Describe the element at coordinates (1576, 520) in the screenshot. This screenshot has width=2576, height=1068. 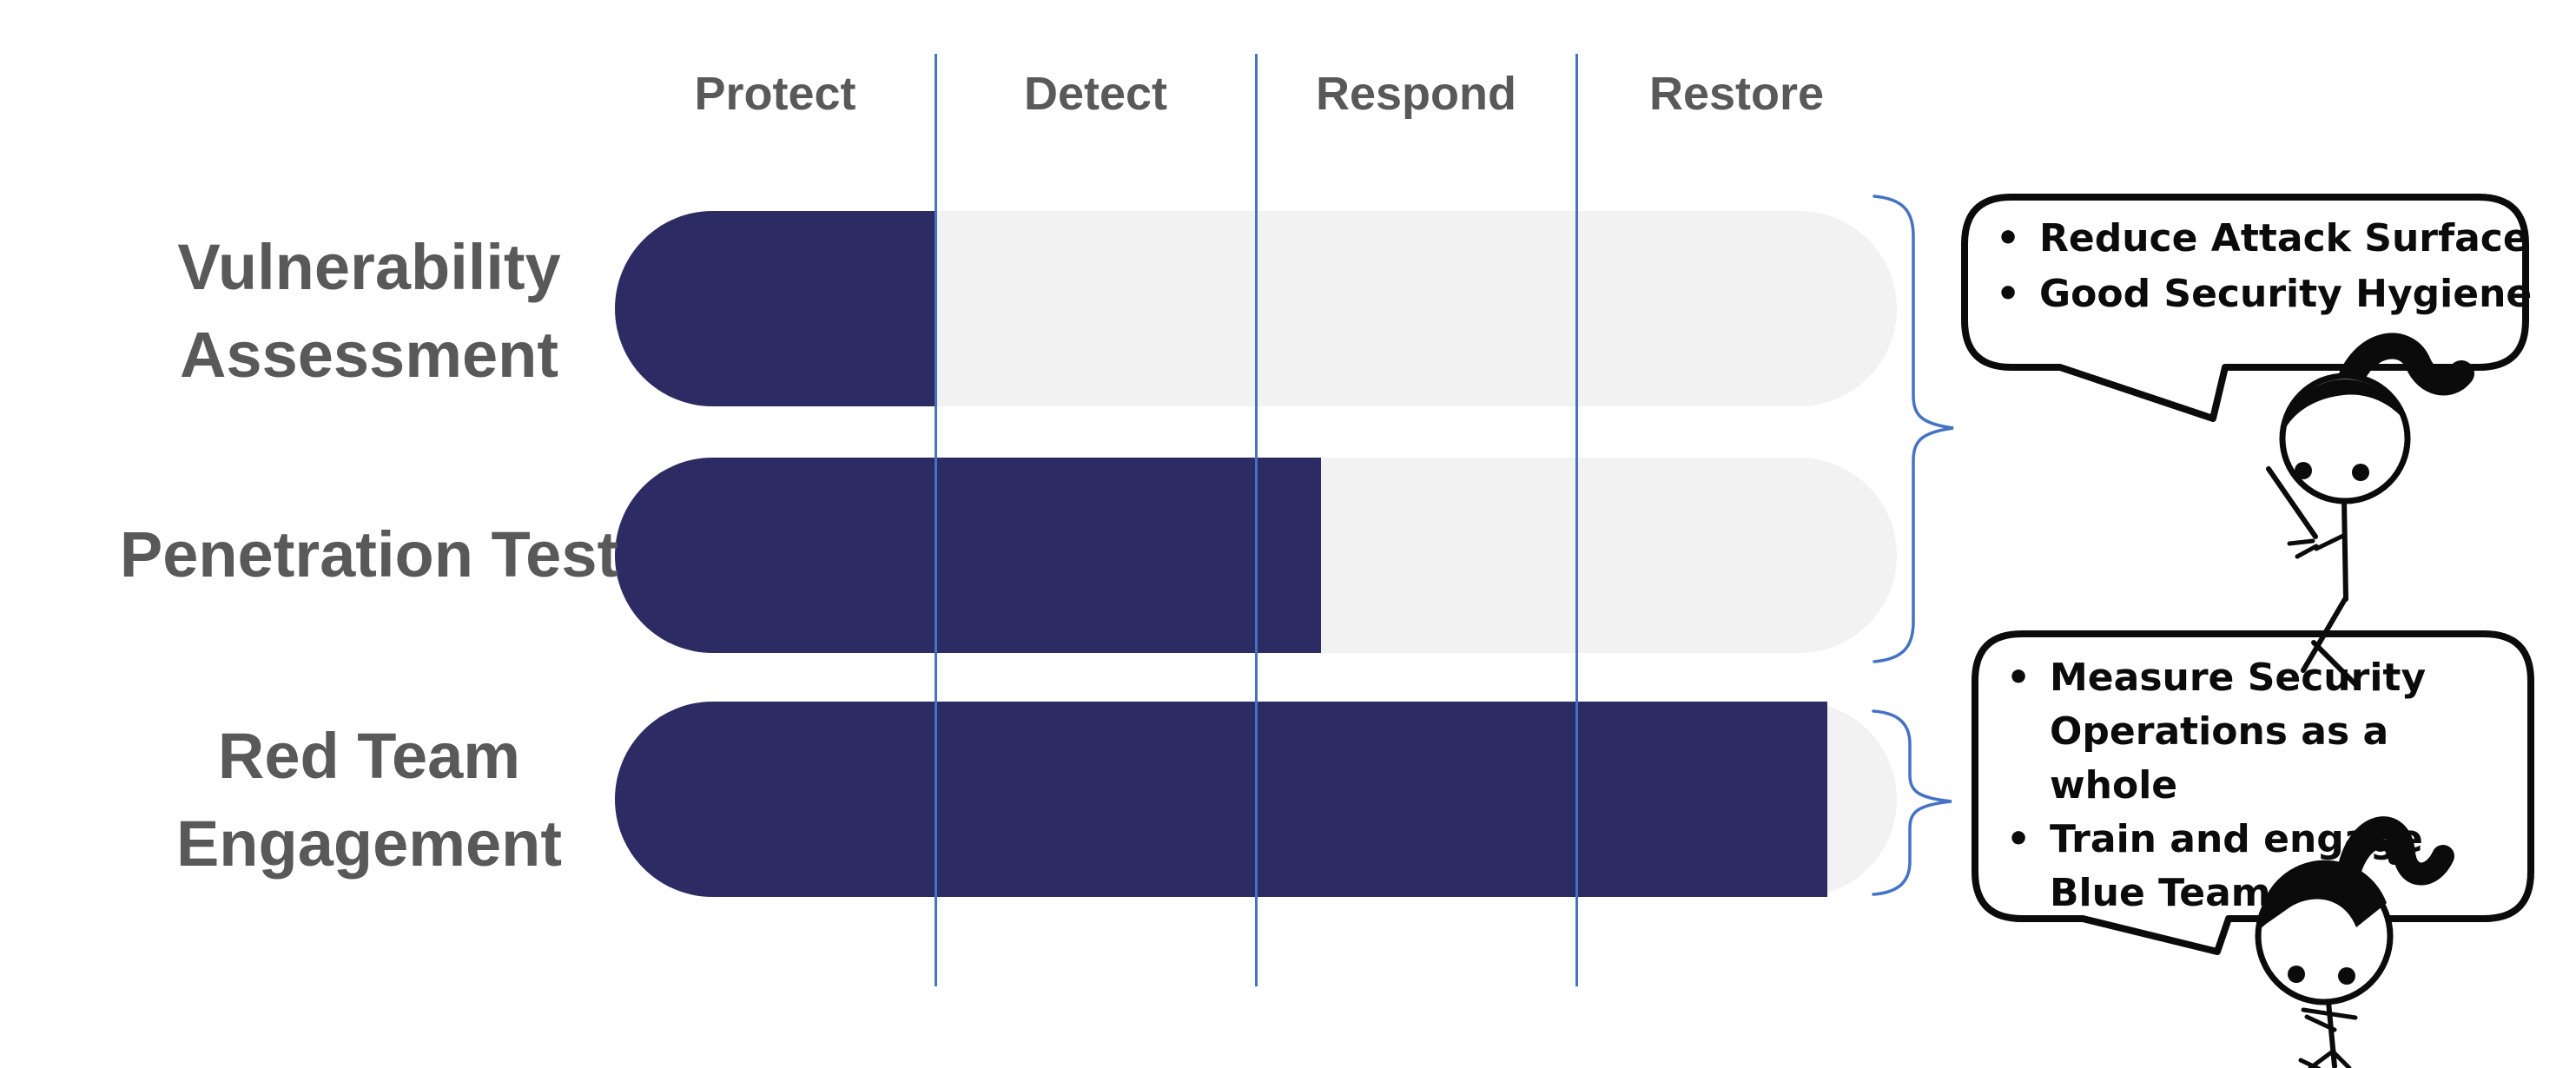
I see `grid-line-respond-restore` at that location.